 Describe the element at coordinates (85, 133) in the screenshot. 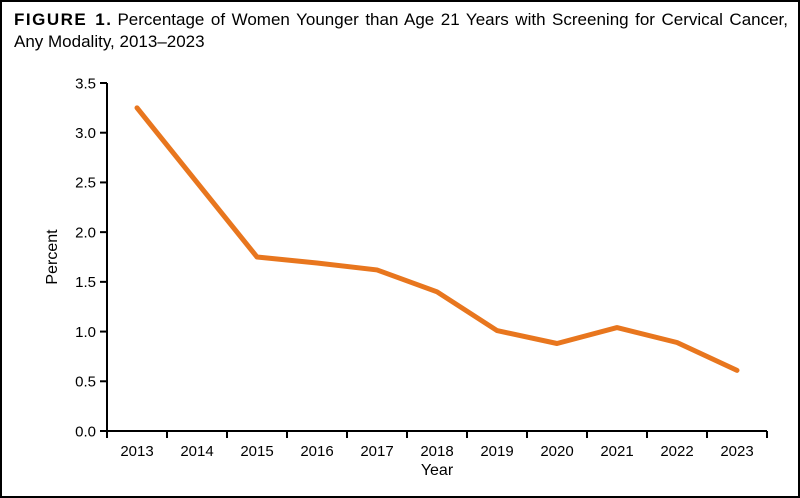

I see `y-tick-label: 3.0` at that location.